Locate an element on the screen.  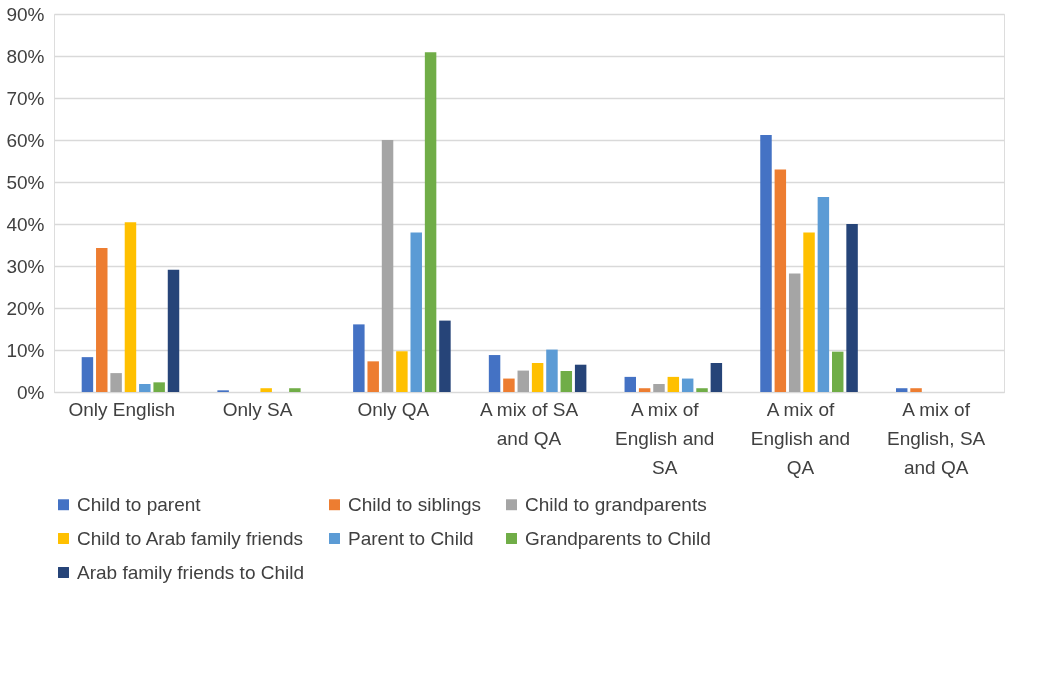
y-tick-label: 90% is located at coordinates (25, 14).